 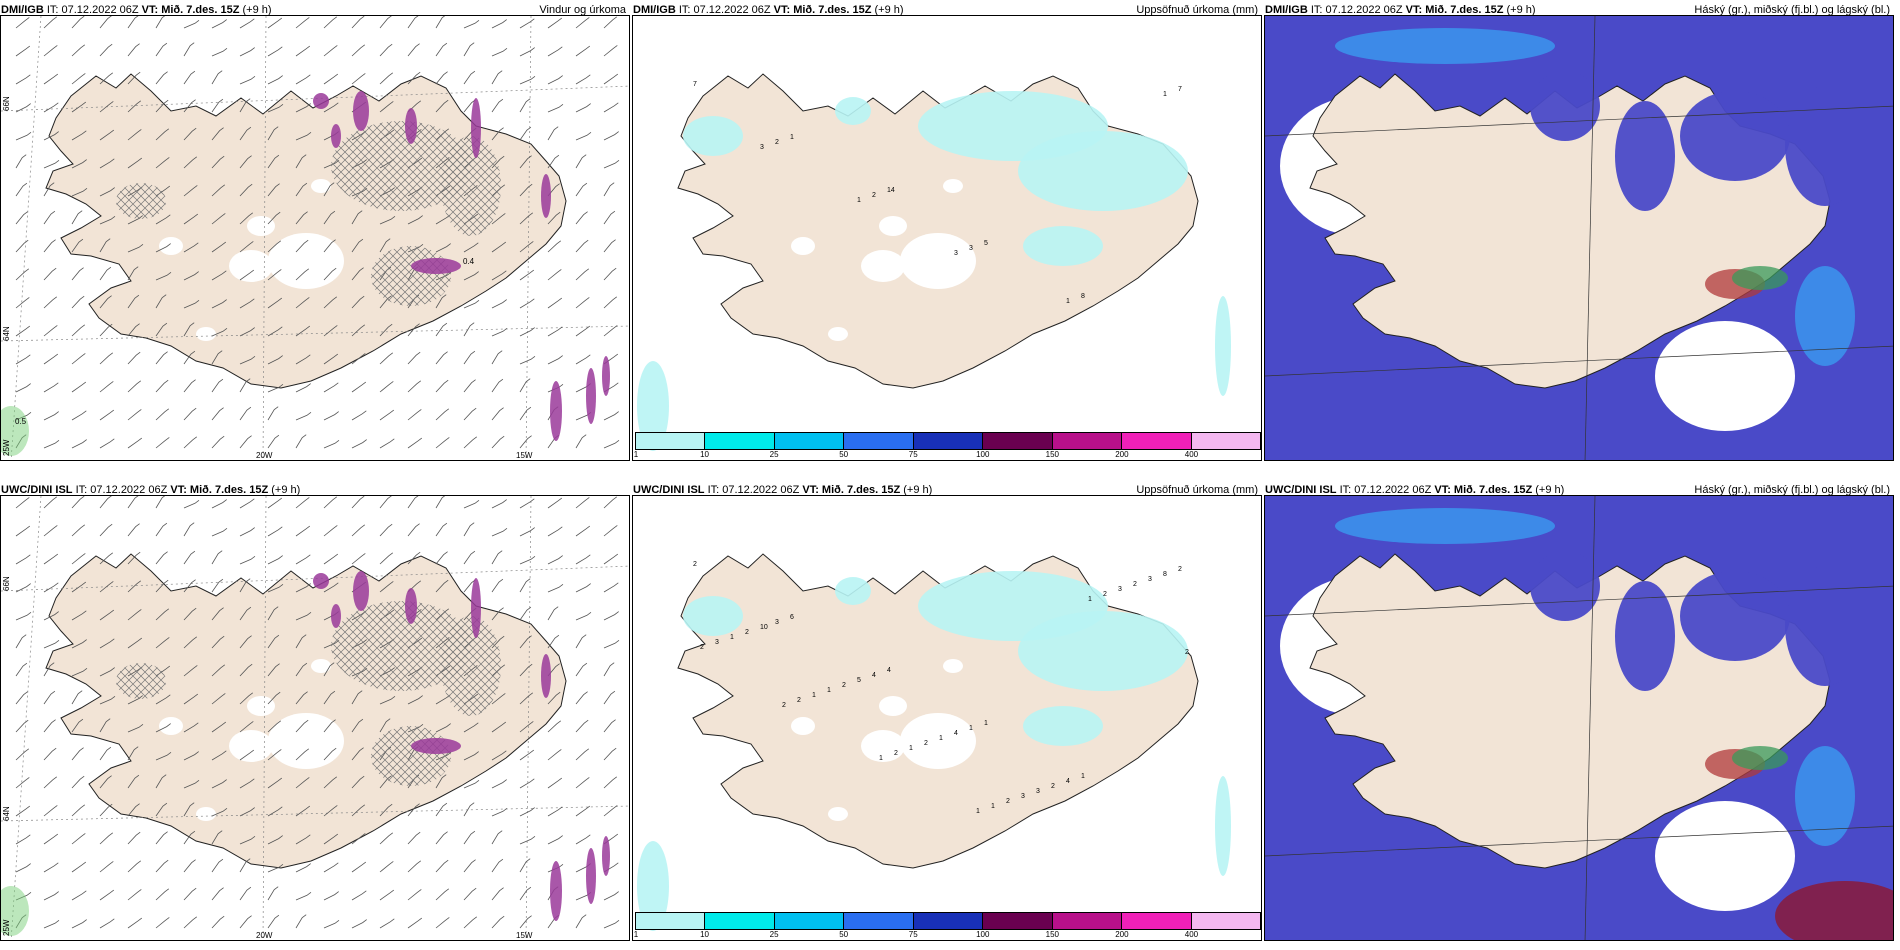 What do you see at coordinates (1464, 10) in the screenshot?
I see `valid-time: Mið. 7.des. 15Z` at bounding box center [1464, 10].